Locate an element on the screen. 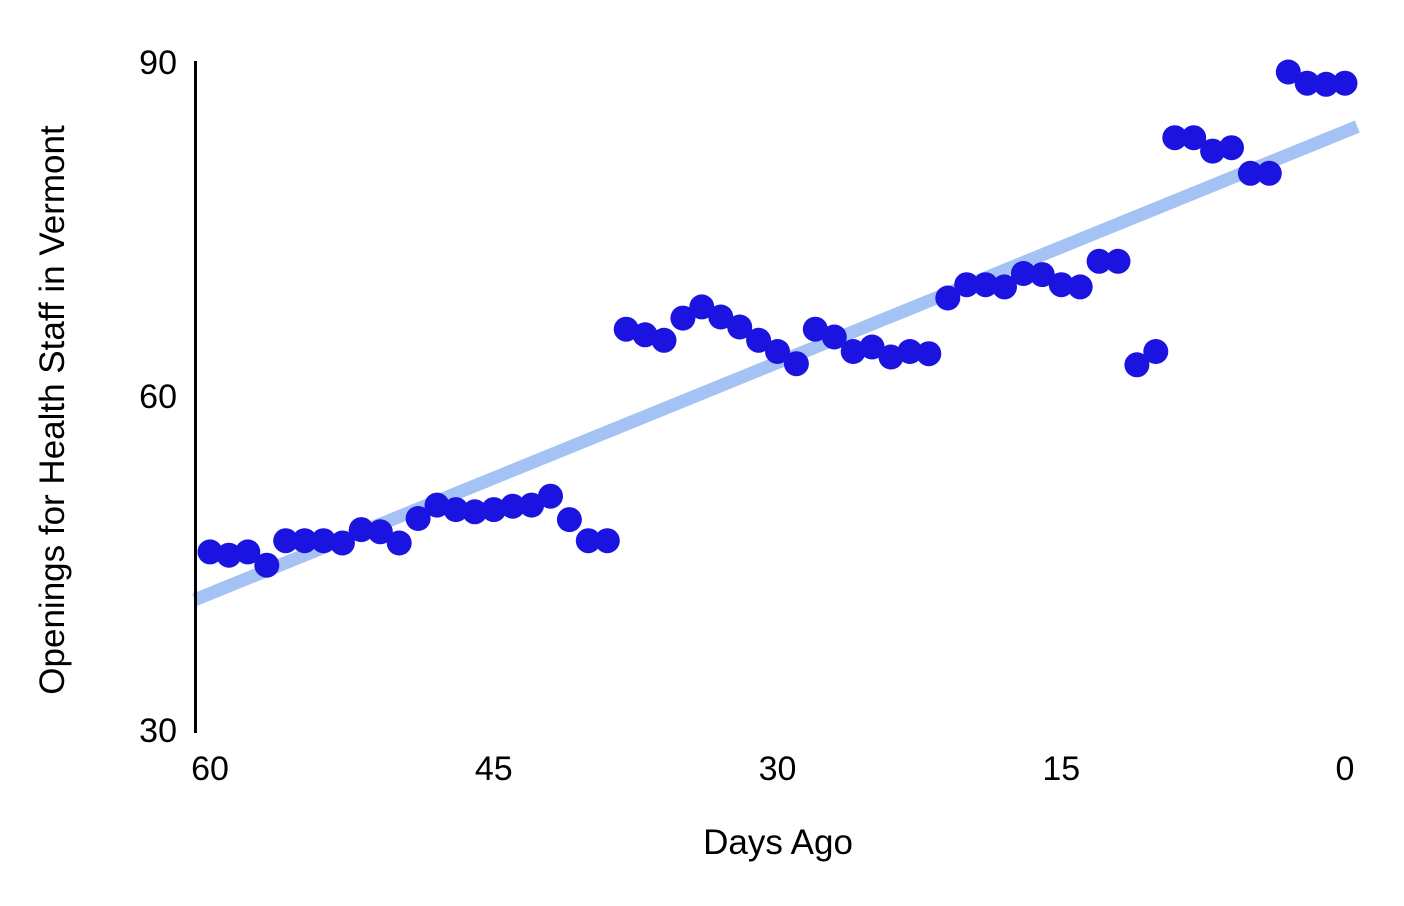  y-tick-label: 90 is located at coordinates (158, 63).